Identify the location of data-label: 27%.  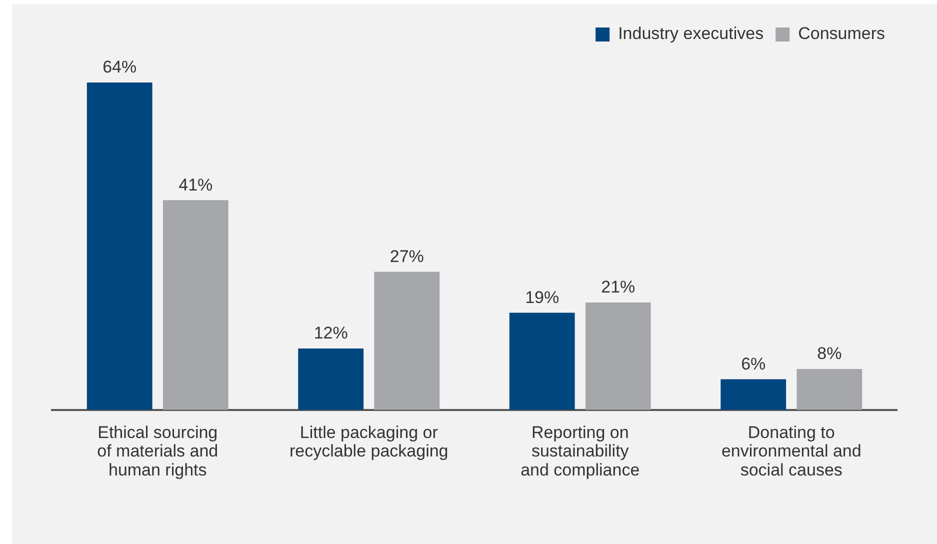
(407, 256).